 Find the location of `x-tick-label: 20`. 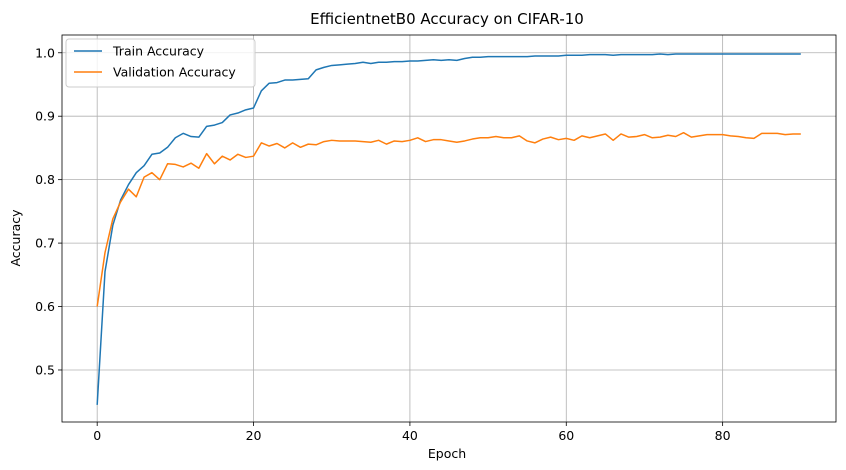

x-tick-label: 20 is located at coordinates (254, 435).